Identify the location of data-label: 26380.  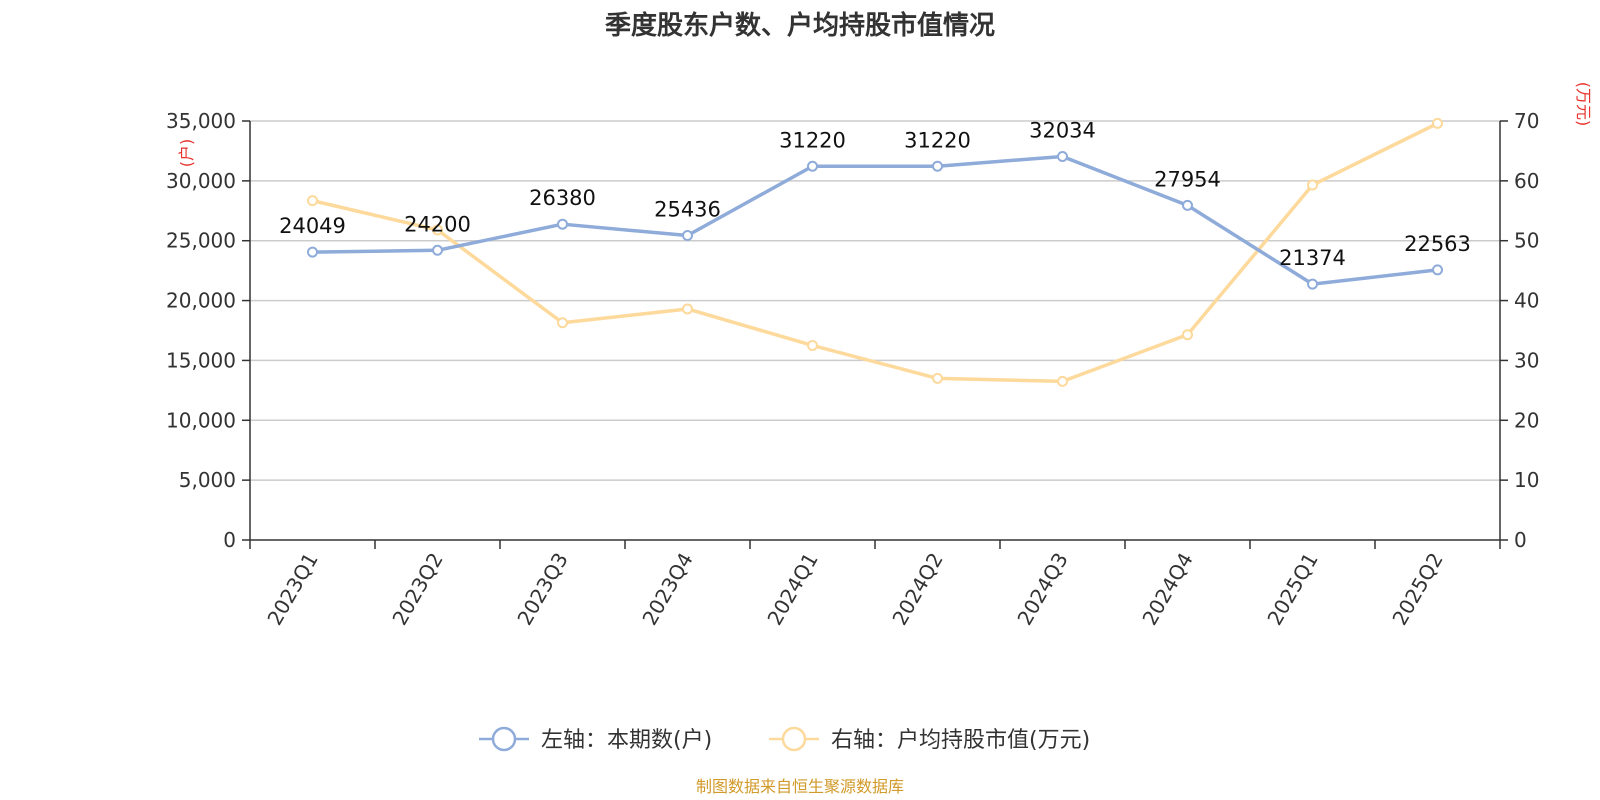
(562, 198).